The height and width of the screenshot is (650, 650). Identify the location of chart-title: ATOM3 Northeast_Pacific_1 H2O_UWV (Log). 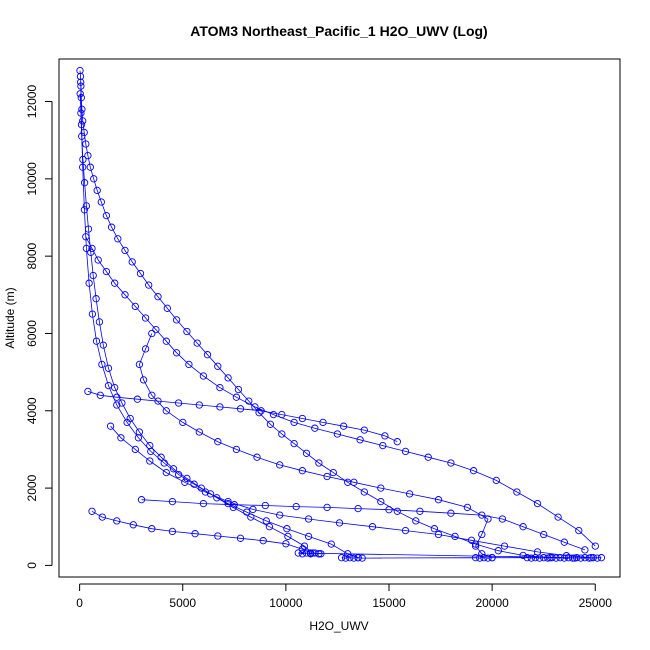
(338, 31).